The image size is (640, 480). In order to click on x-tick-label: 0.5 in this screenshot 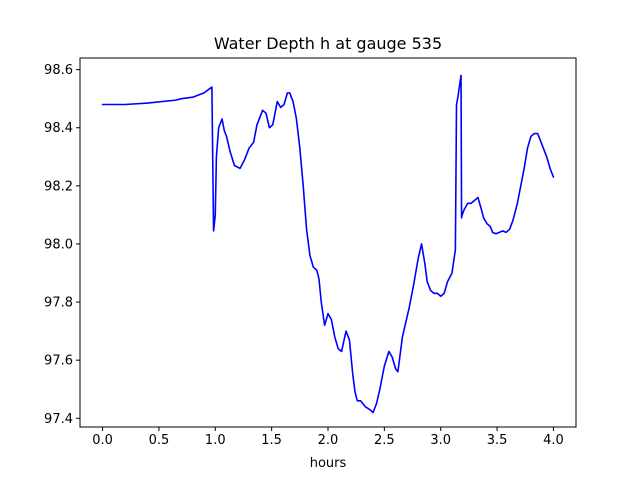, I will do `click(159, 440)`.